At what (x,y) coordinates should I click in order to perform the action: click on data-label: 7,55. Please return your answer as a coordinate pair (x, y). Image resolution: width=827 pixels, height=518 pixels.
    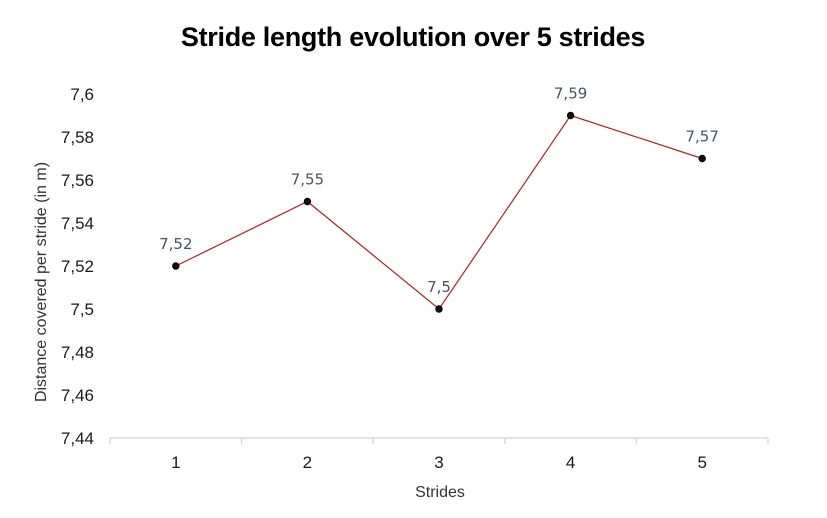
    Looking at the image, I should click on (307, 180).